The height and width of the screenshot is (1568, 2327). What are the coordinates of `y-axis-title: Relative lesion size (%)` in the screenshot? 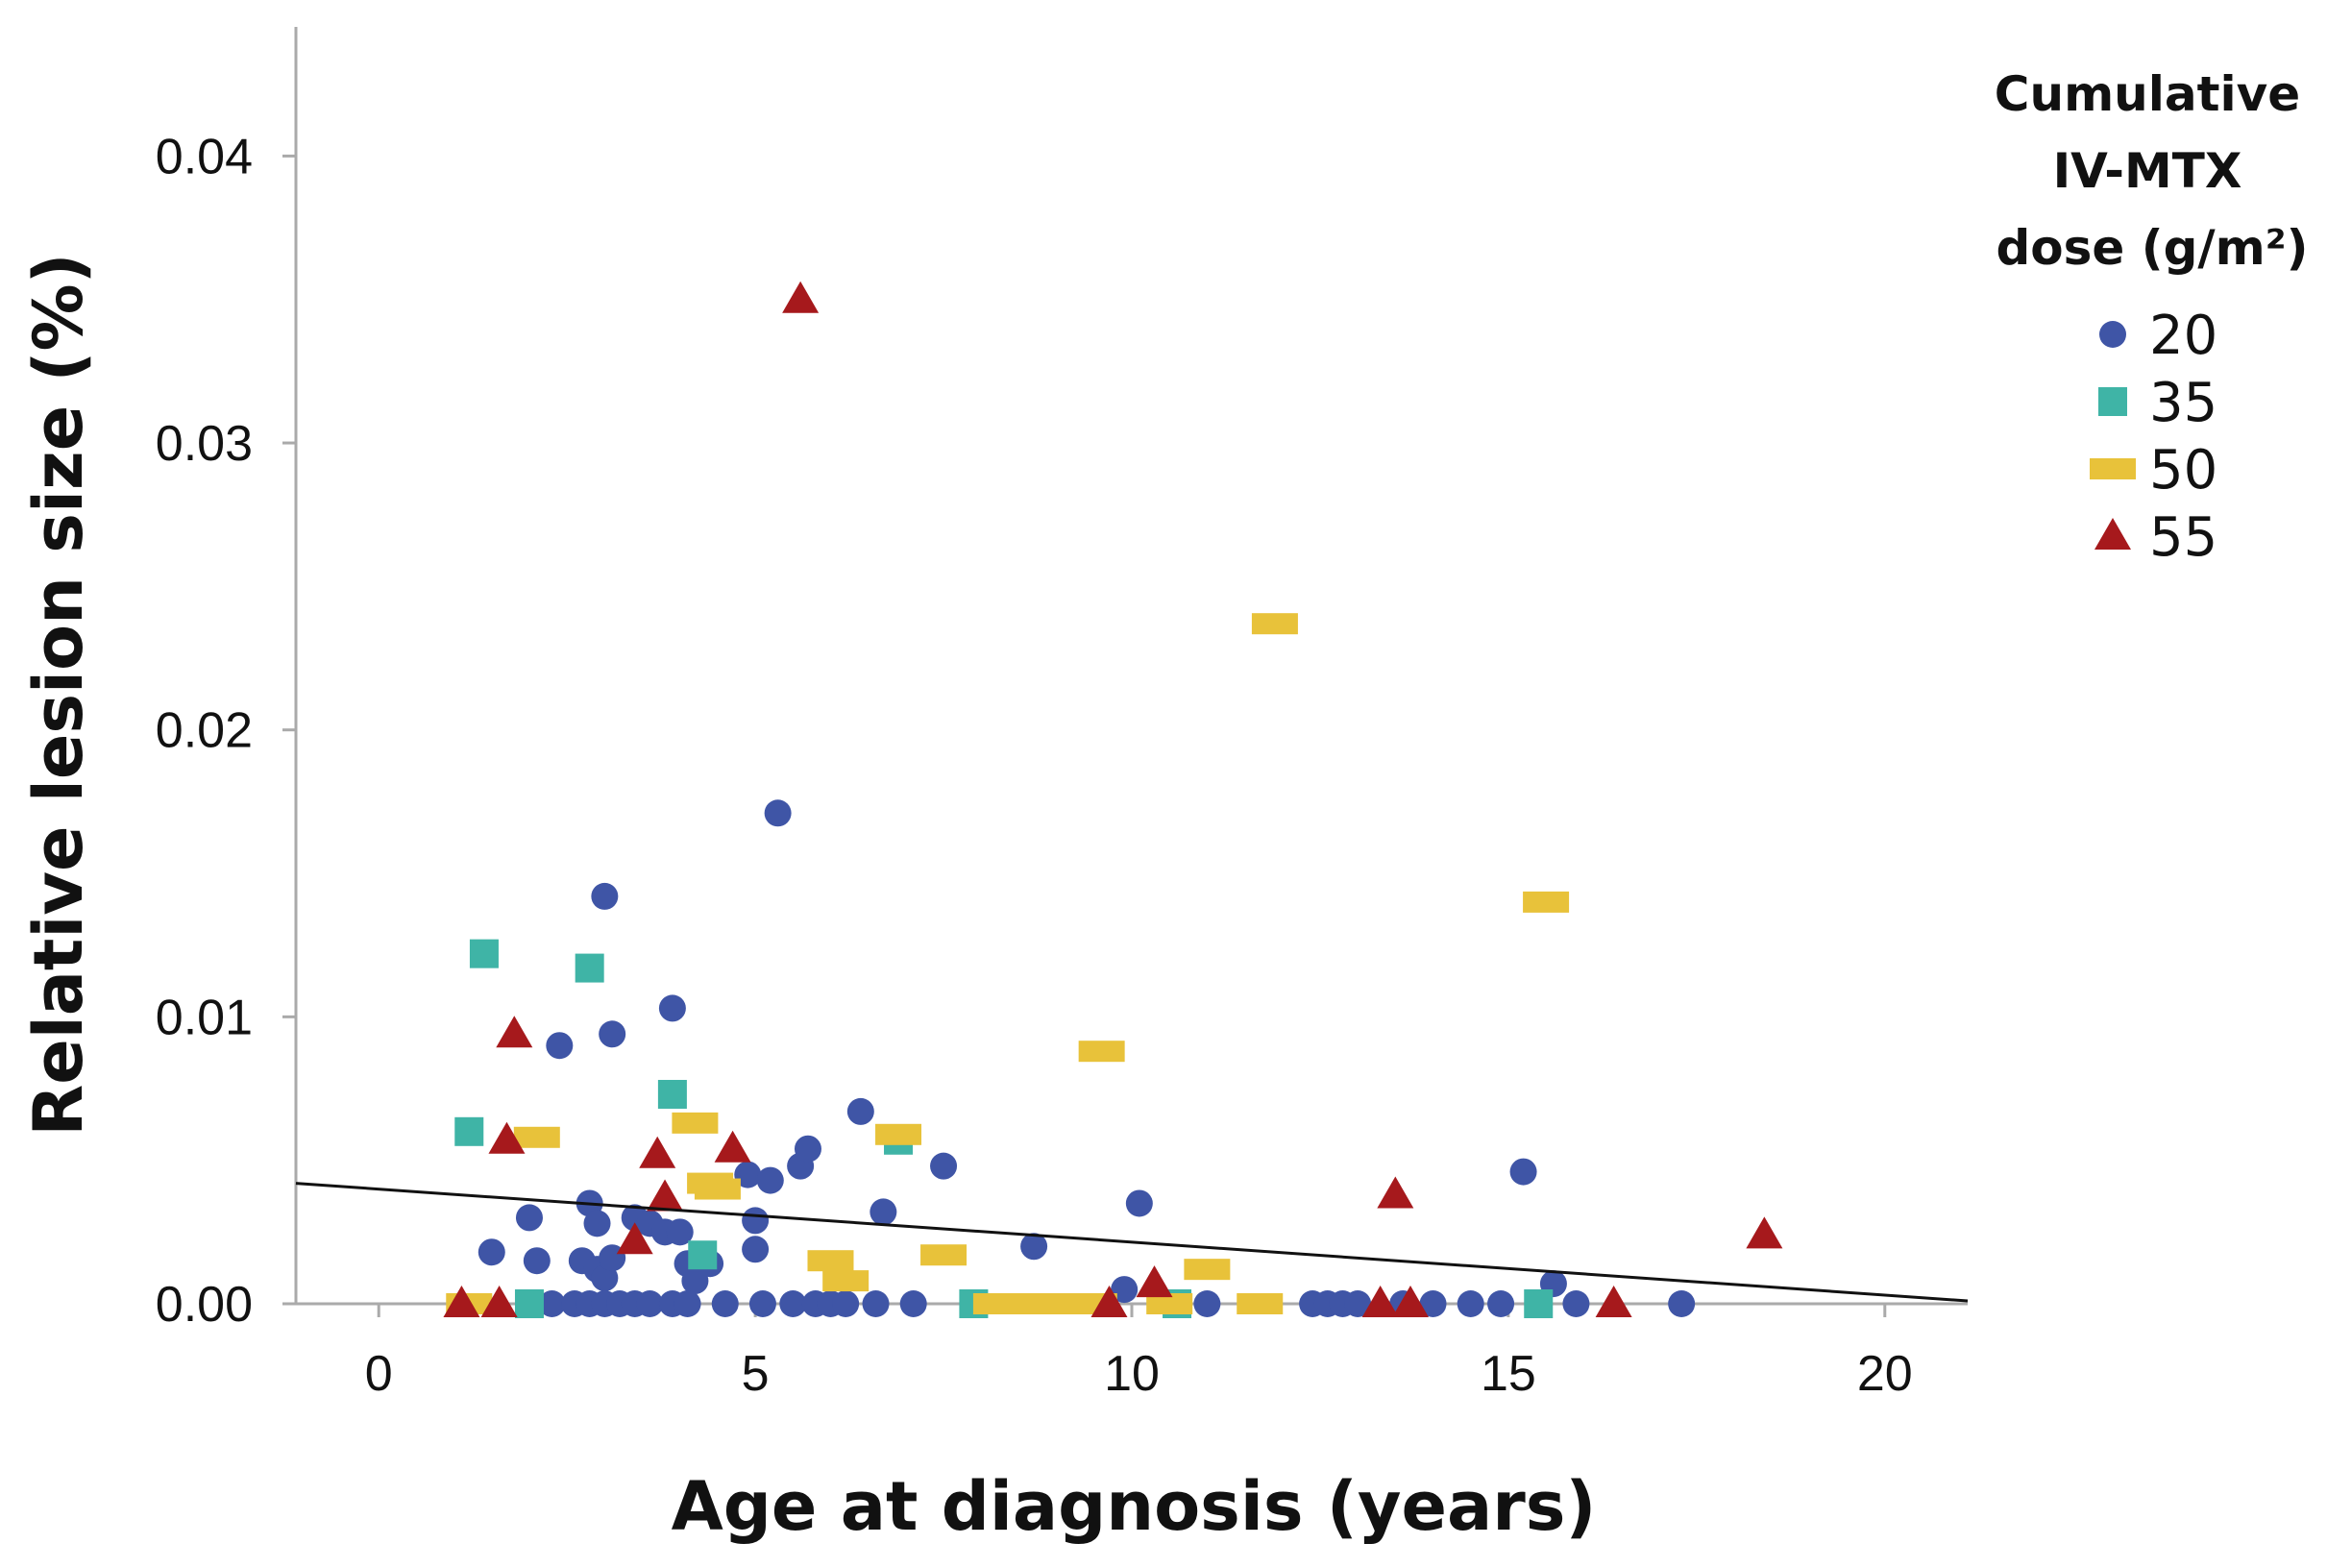 It's located at (58, 694).